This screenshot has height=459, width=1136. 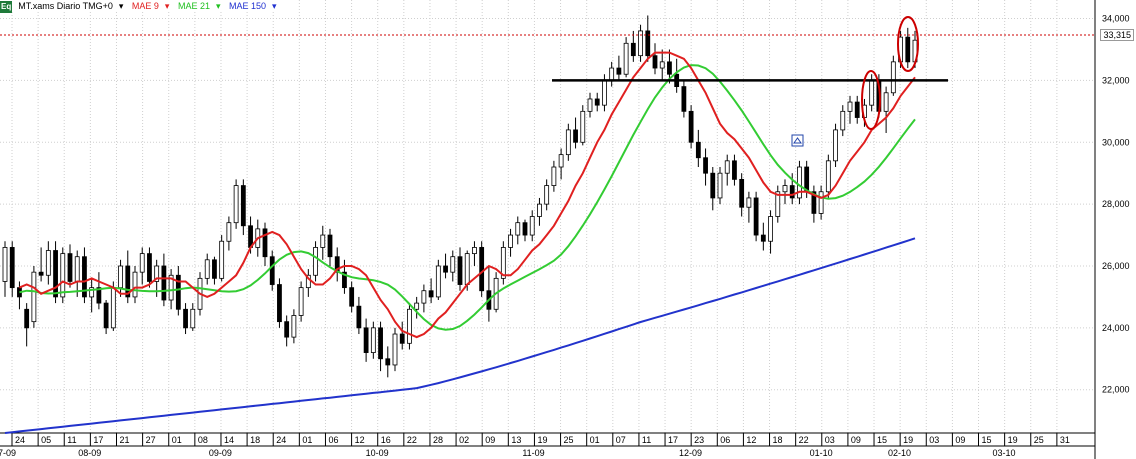 I want to click on legend-mae21: MAE 21, so click(x=193, y=6).